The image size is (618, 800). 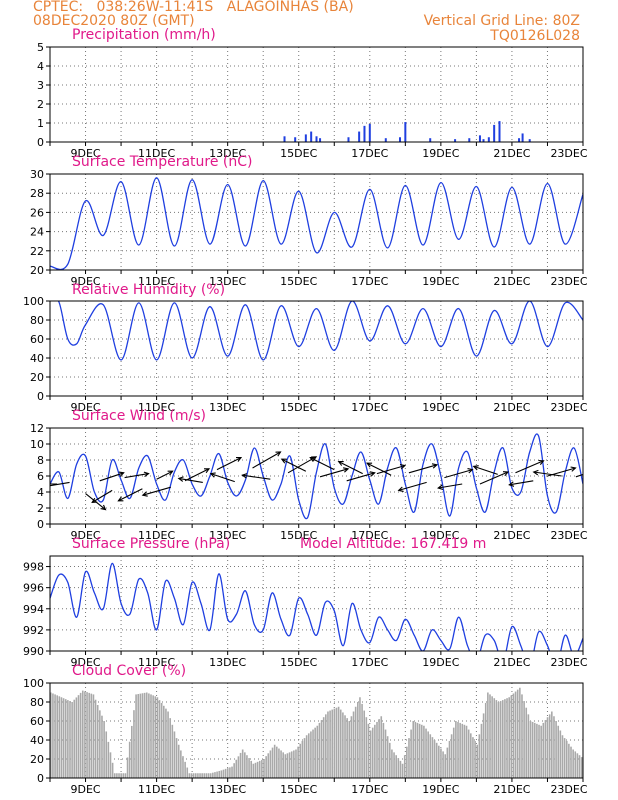 I want to click on wind-xtick-label: 15DEC, so click(x=298, y=535).